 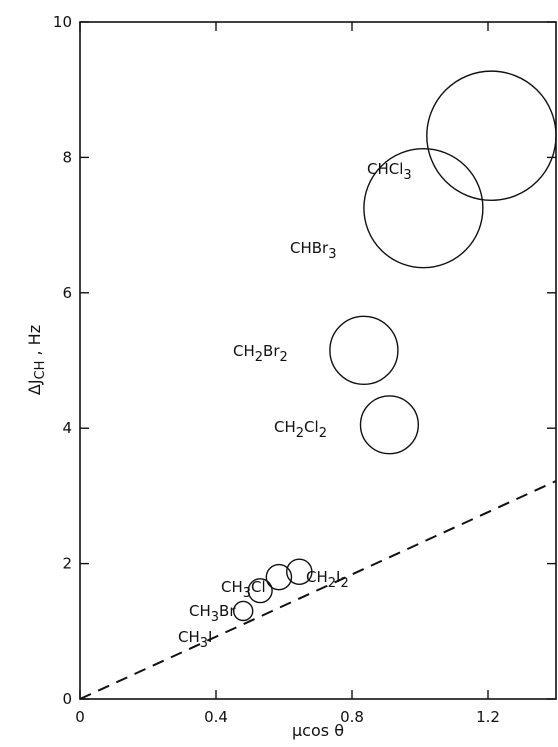 What do you see at coordinates (243, 589) in the screenshot?
I see `point-label: CH3Cl` at bounding box center [243, 589].